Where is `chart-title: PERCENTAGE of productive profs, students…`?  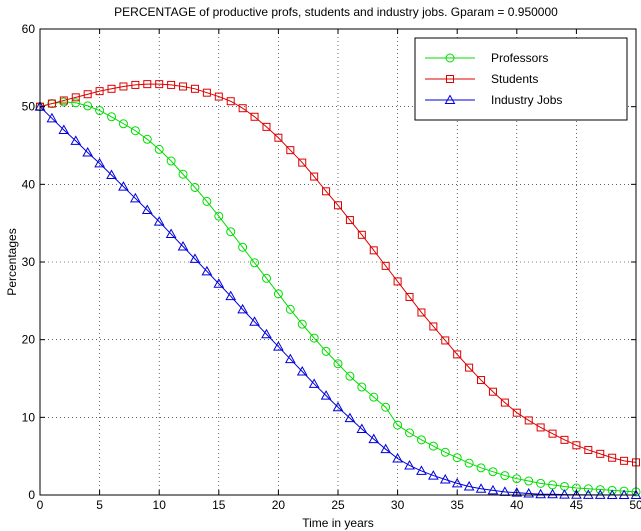
chart-title: PERCENTAGE of productive profs, students… is located at coordinates (336, 12).